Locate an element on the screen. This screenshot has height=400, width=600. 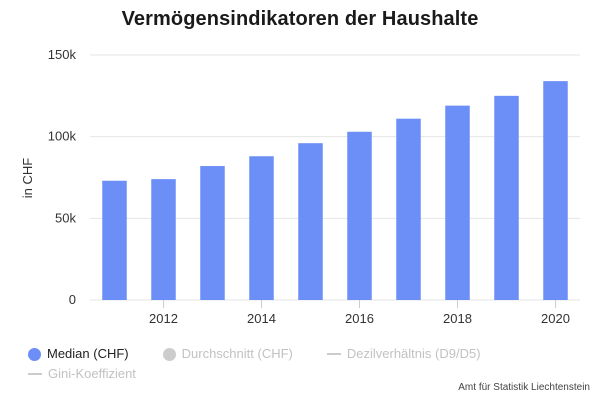
source-credit: Amt für Statistik Liechtenstein is located at coordinates (524, 387).